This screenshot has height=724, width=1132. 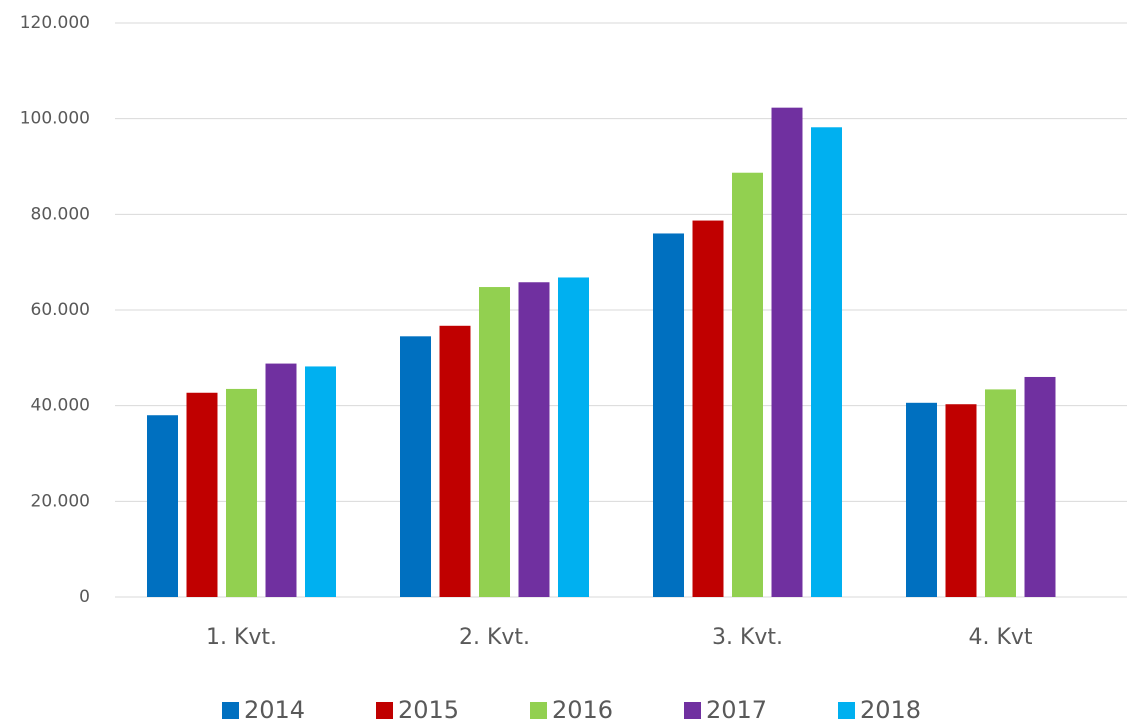 What do you see at coordinates (60, 214) in the screenshot?
I see `y-tick-label: 80.000` at bounding box center [60, 214].